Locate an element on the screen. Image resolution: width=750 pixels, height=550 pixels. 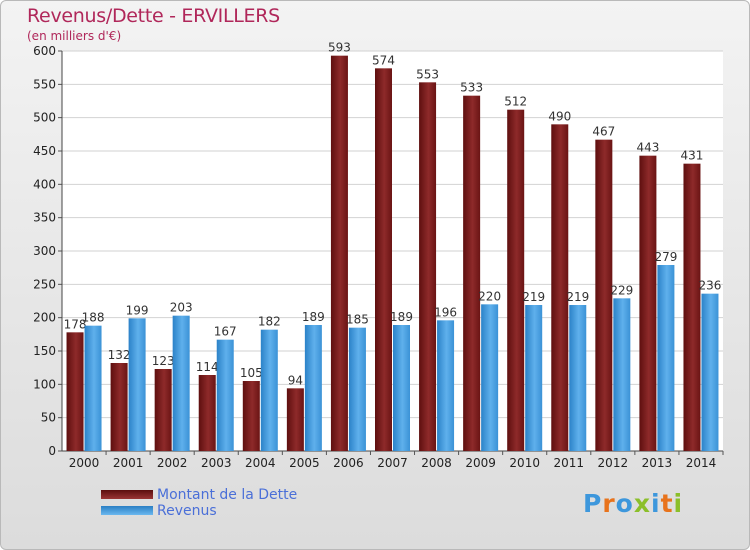
data-label-dette: 490 is located at coordinates (559, 116).